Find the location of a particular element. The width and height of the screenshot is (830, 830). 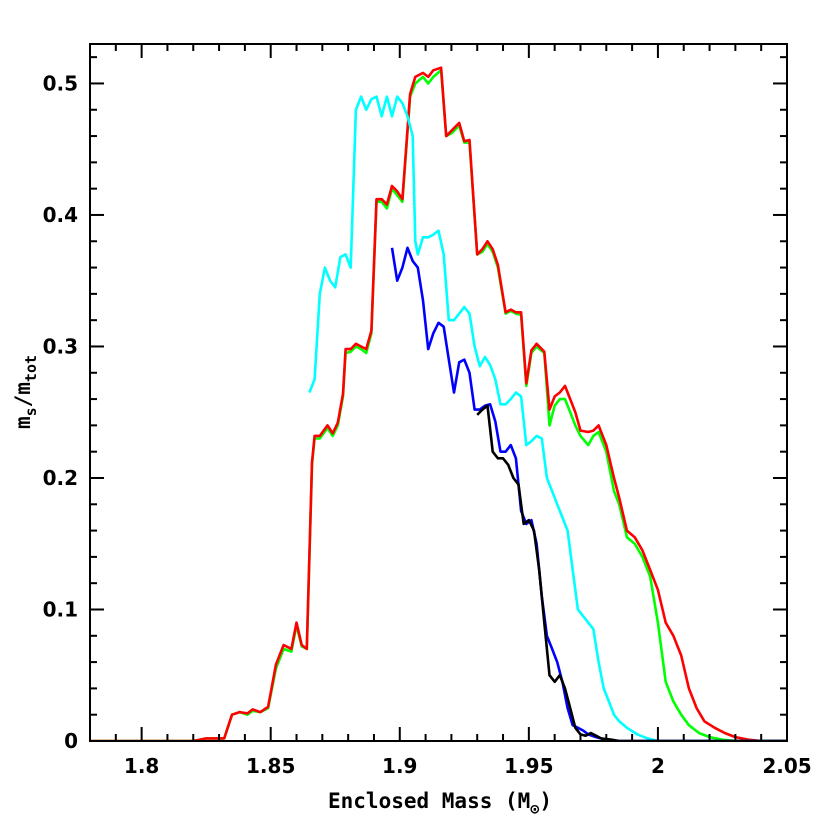

y-axis-title-slash: /m is located at coordinates (23, 394).